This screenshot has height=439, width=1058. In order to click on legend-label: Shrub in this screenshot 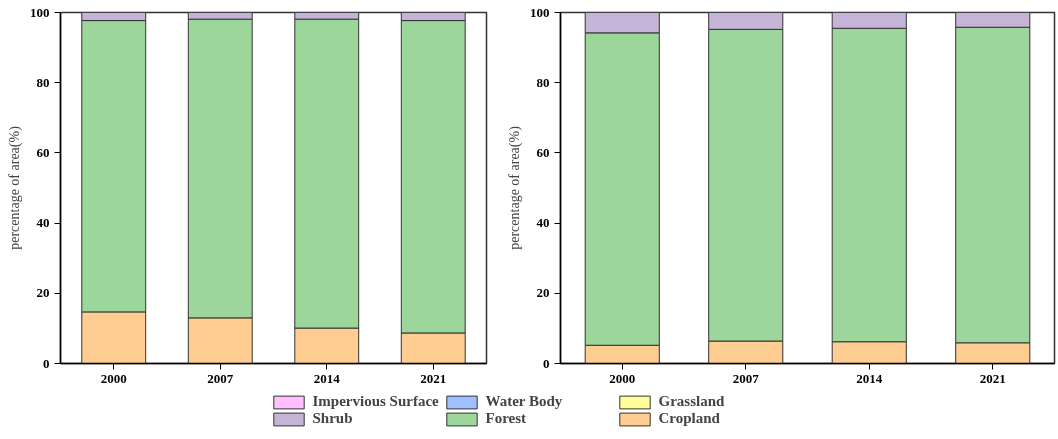, I will do `click(333, 418)`.